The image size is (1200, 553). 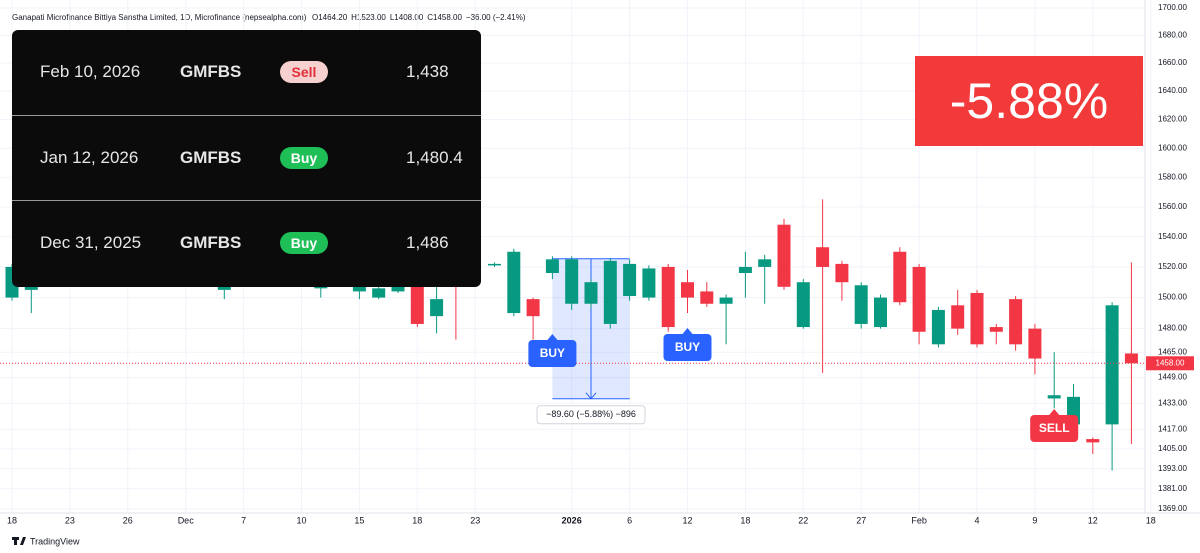 I want to click on y-tick-label: 1405.00, so click(x=1172, y=448).